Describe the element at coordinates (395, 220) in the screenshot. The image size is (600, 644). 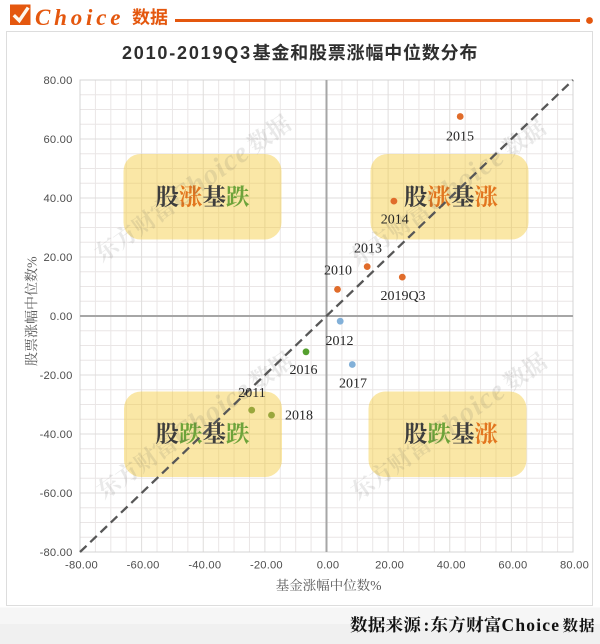
I see `svg-text: 2014` at that location.